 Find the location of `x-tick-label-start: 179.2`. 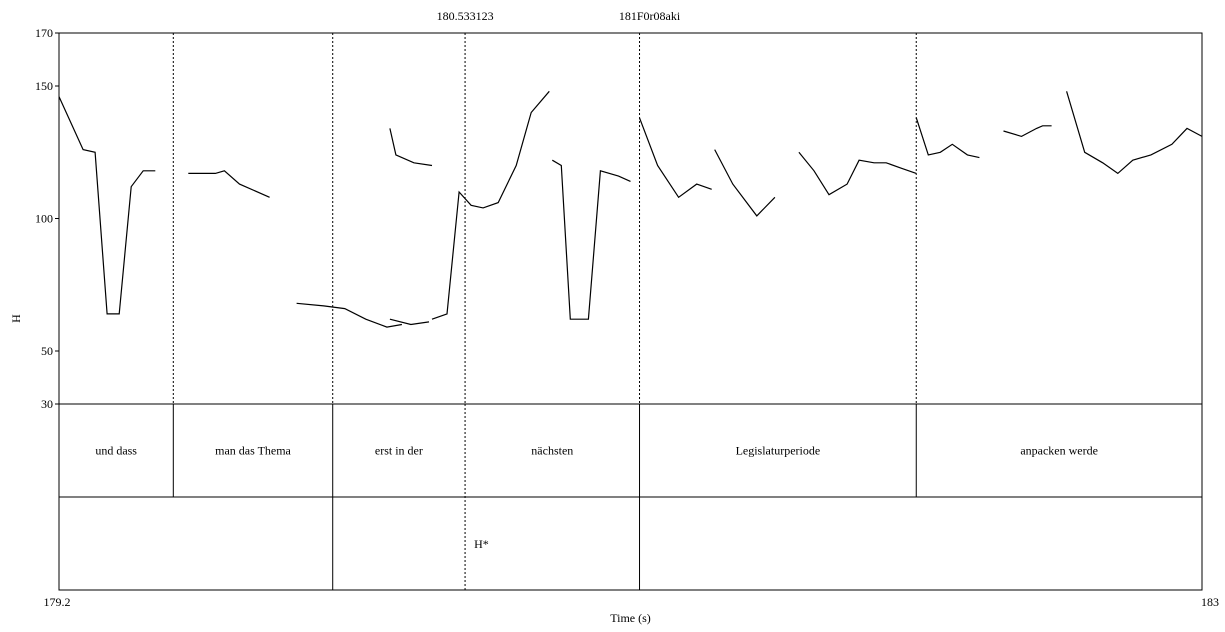

x-tick-label-start: 179.2 is located at coordinates (57, 602).